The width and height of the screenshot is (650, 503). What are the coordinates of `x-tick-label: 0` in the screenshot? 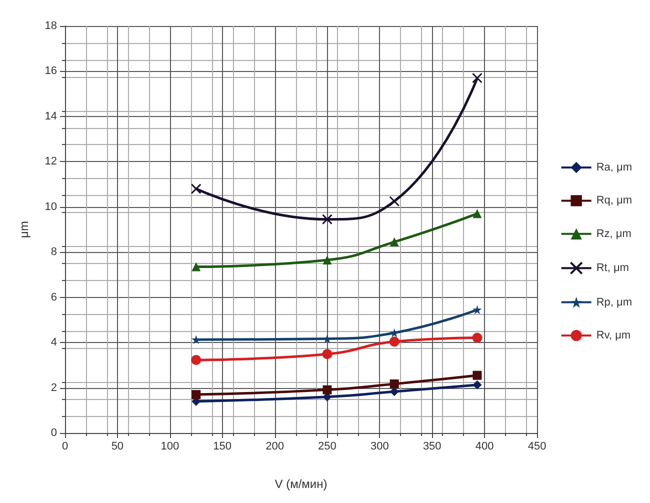 It's located at (65, 446).